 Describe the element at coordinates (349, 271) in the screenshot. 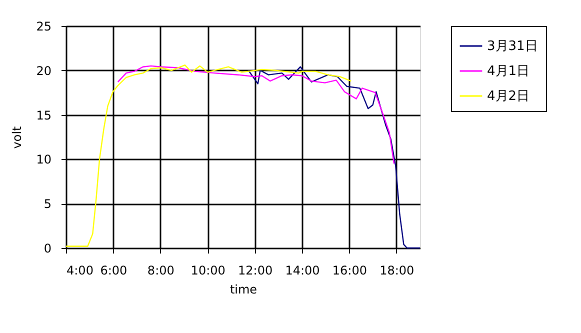

I see `x-tick-label: 16:00` at that location.